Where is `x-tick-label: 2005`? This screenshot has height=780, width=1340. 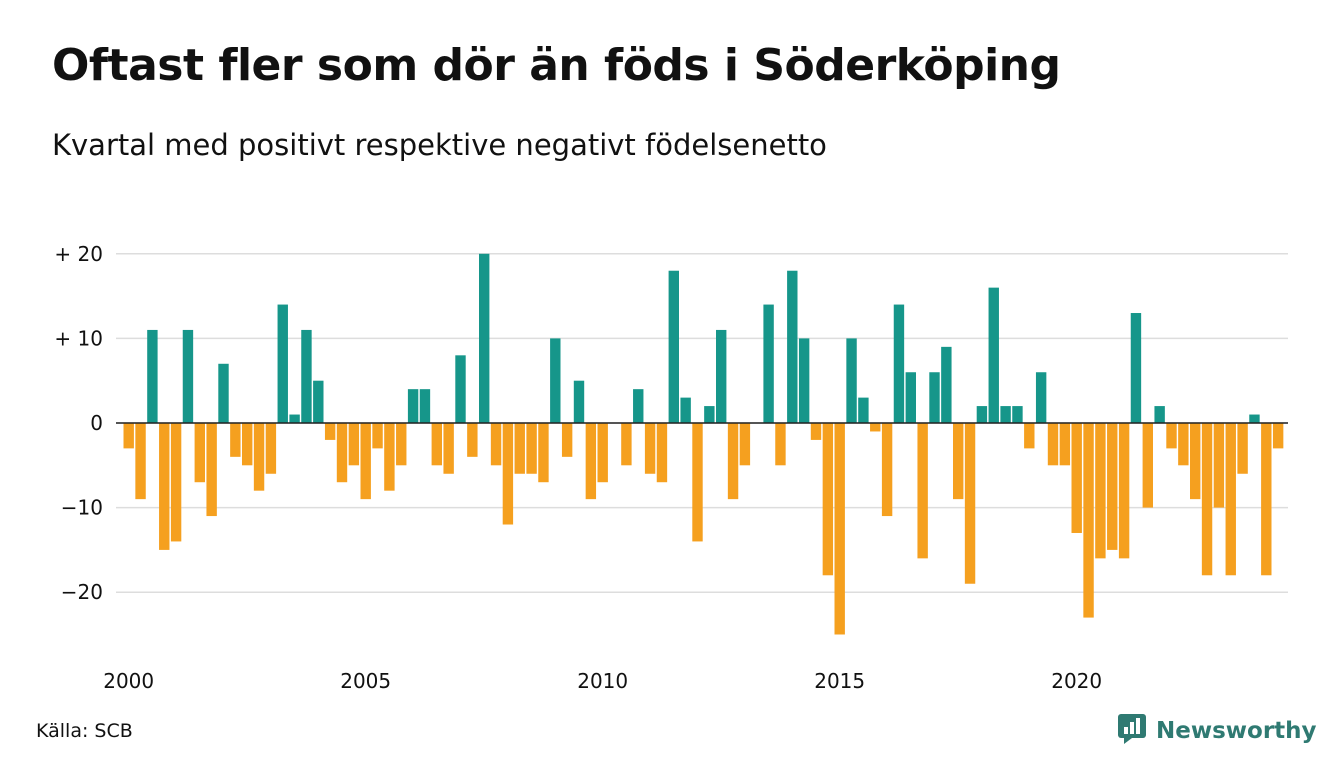 x-tick-label: 2005 is located at coordinates (365, 681).